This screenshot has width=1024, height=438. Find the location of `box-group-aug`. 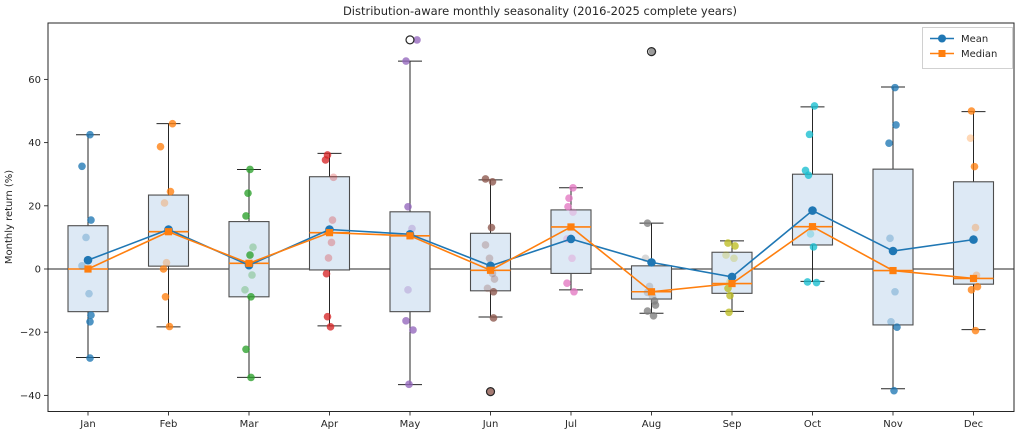

box-group-aug is located at coordinates (651, 268).